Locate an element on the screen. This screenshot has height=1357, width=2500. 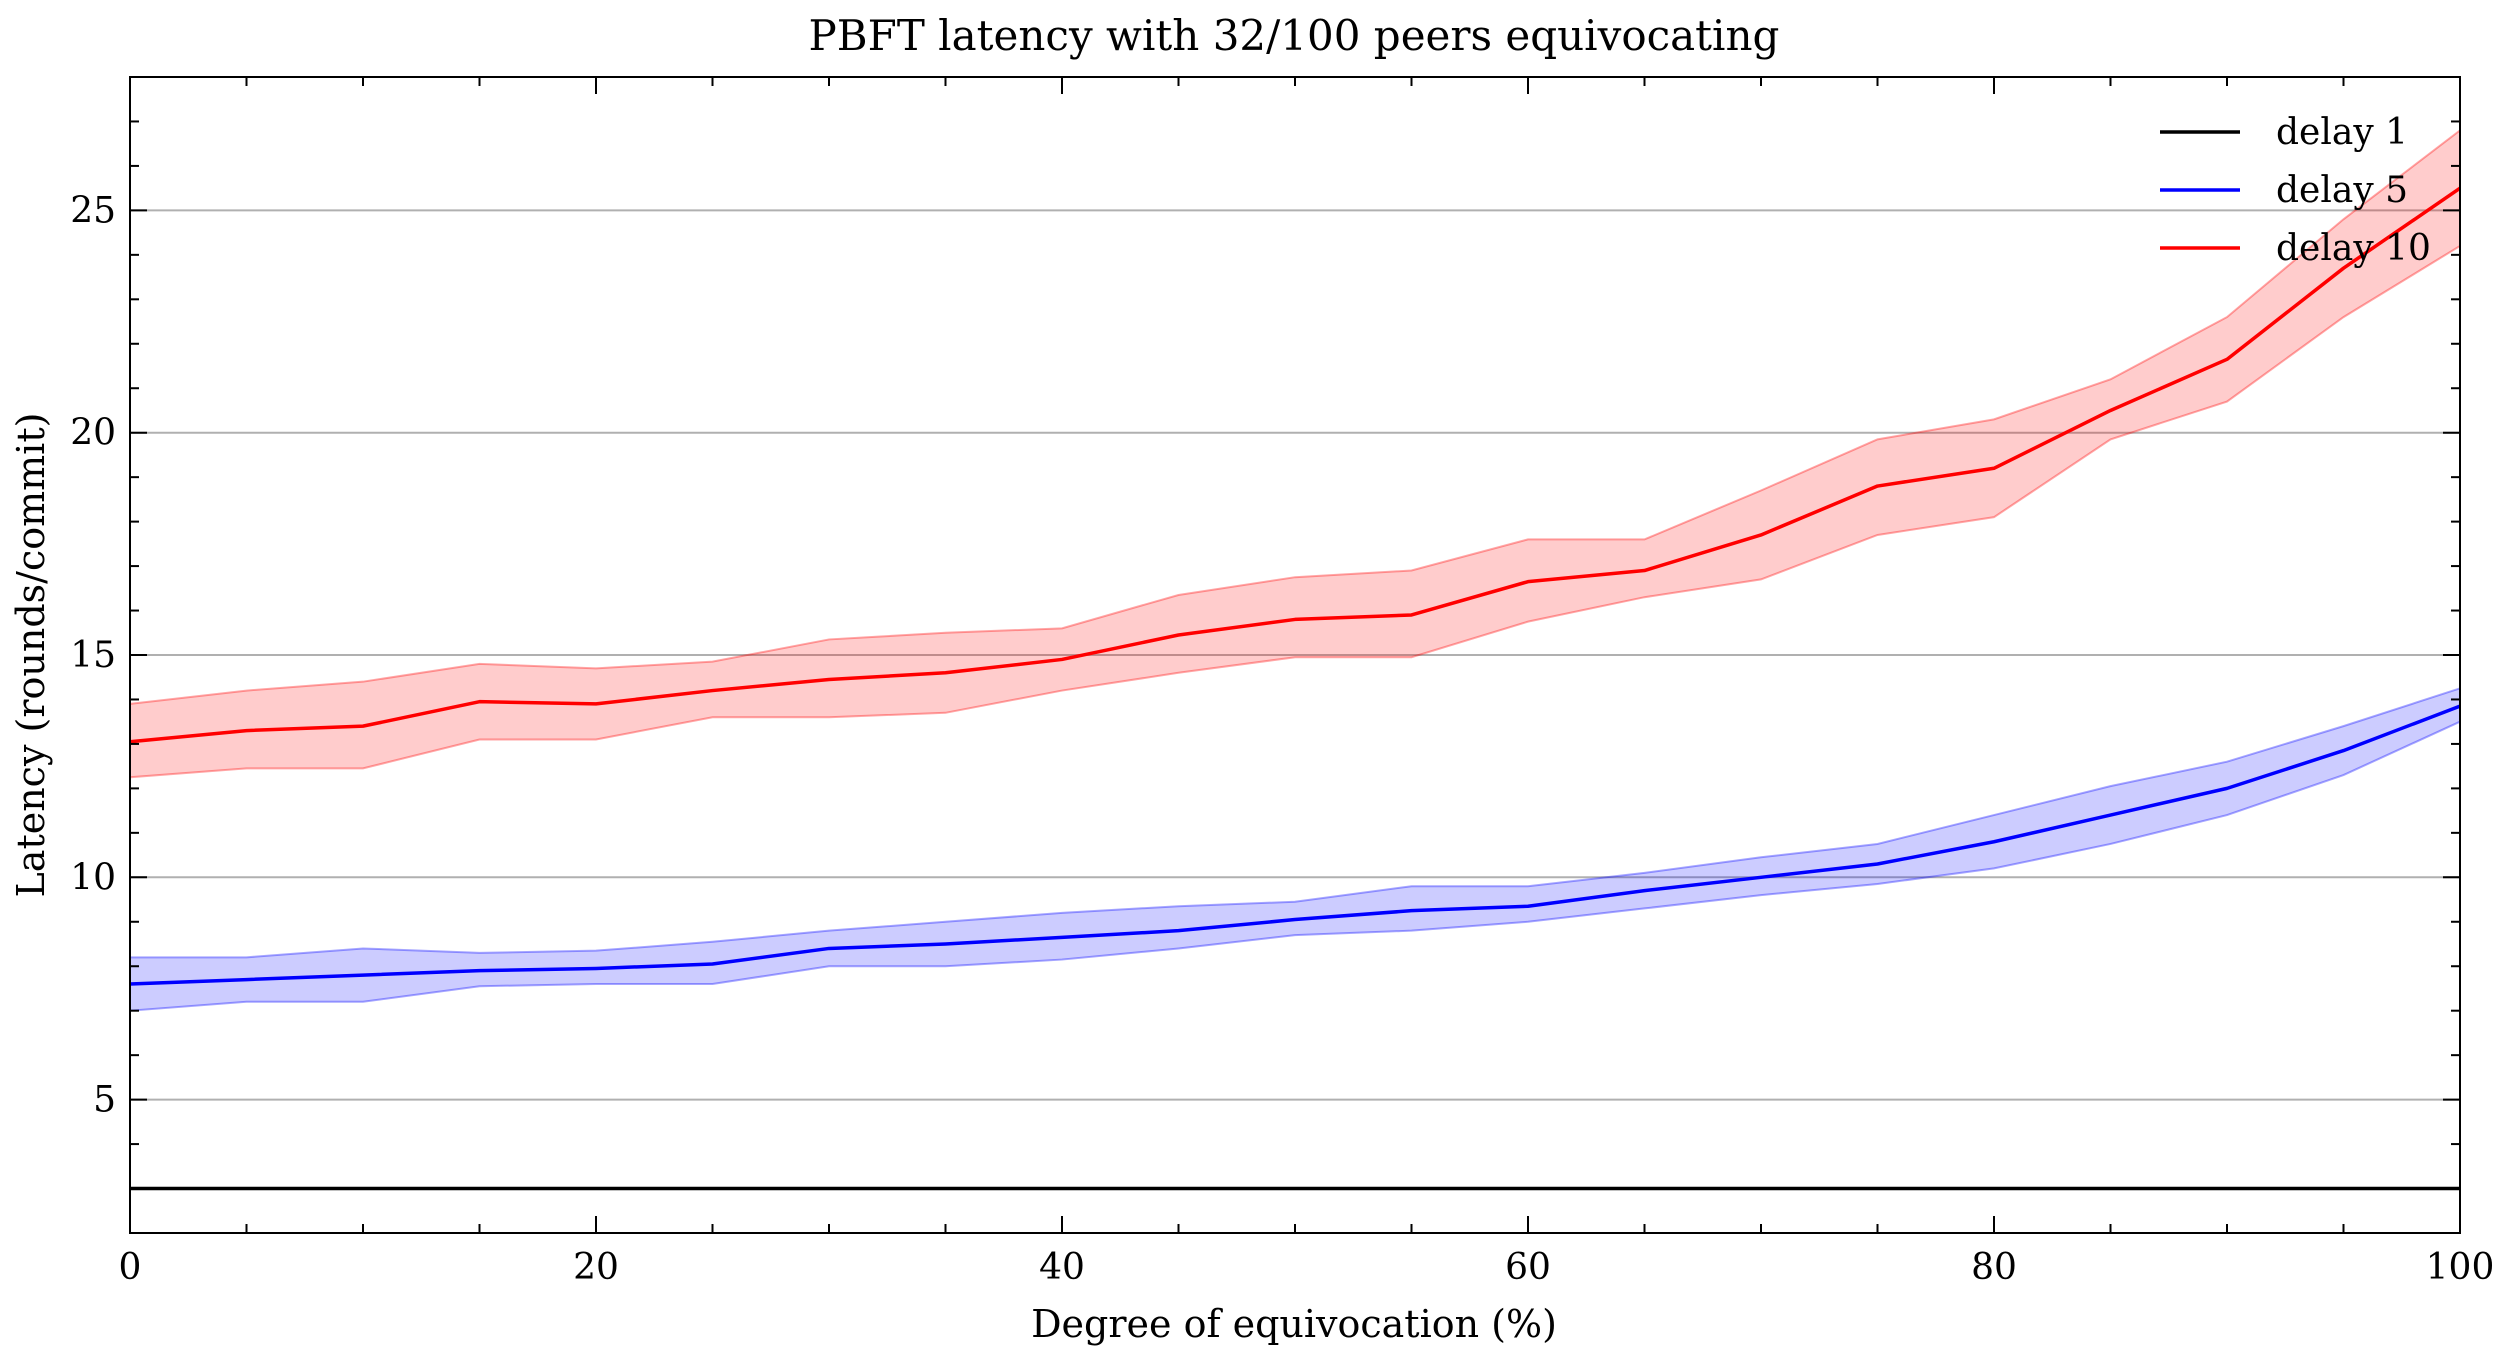
y-tick-label: 15 is located at coordinates (93, 655).